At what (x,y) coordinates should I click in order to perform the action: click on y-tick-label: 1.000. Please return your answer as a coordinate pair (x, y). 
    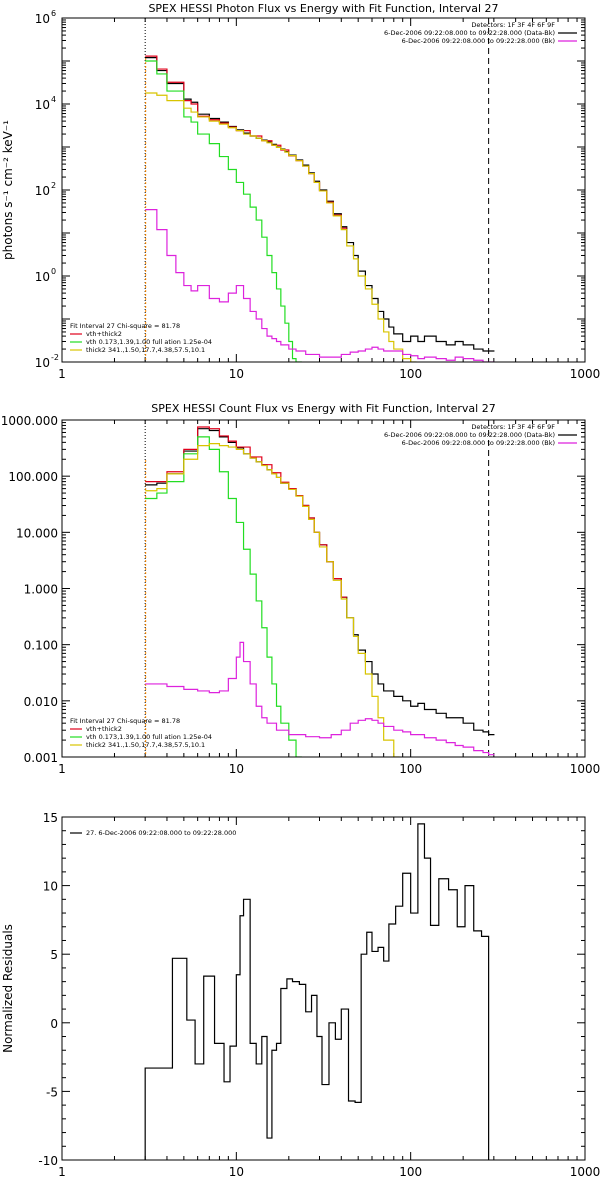
    Looking at the image, I should click on (41, 590).